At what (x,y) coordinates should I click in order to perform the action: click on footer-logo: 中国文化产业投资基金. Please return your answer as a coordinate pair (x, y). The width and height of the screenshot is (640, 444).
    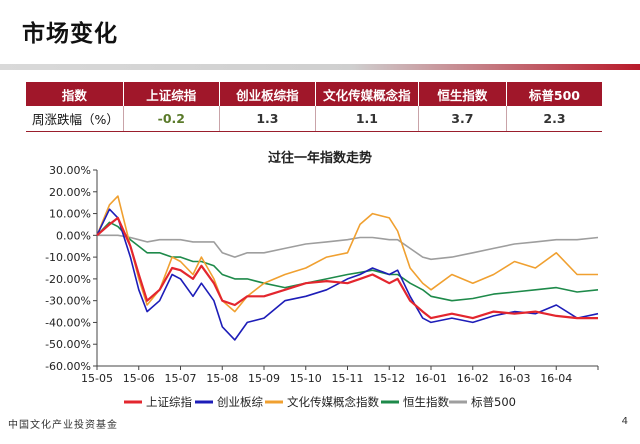
    Looking at the image, I should click on (63, 425).